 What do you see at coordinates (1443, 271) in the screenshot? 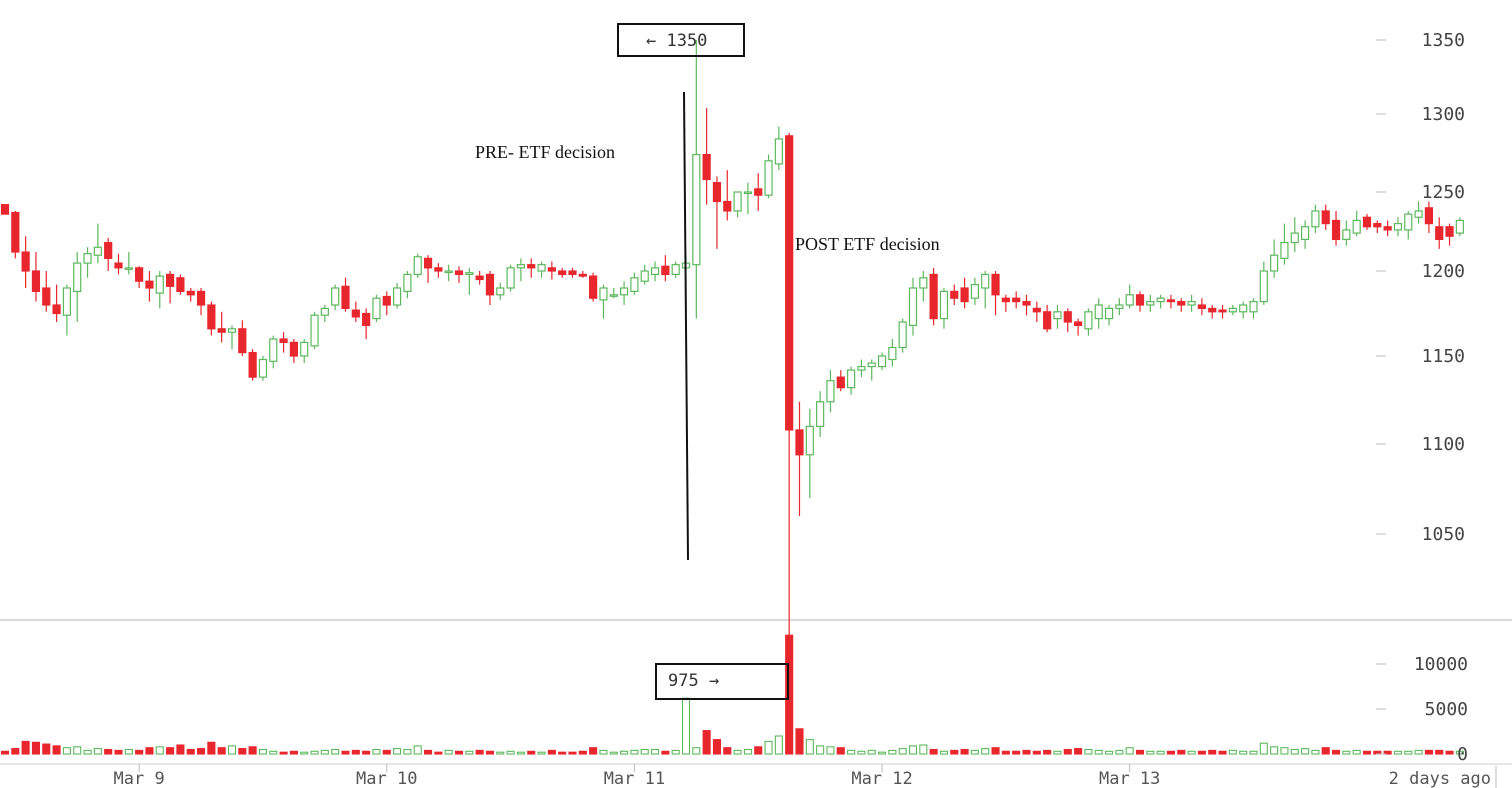
I see `price-tick-label: 1200` at bounding box center [1443, 271].